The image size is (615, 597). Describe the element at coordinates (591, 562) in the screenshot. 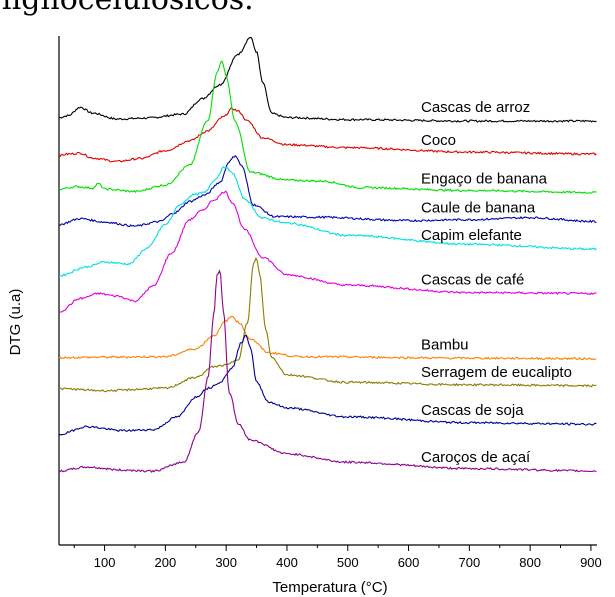

I see `x-tick-label: 900` at that location.